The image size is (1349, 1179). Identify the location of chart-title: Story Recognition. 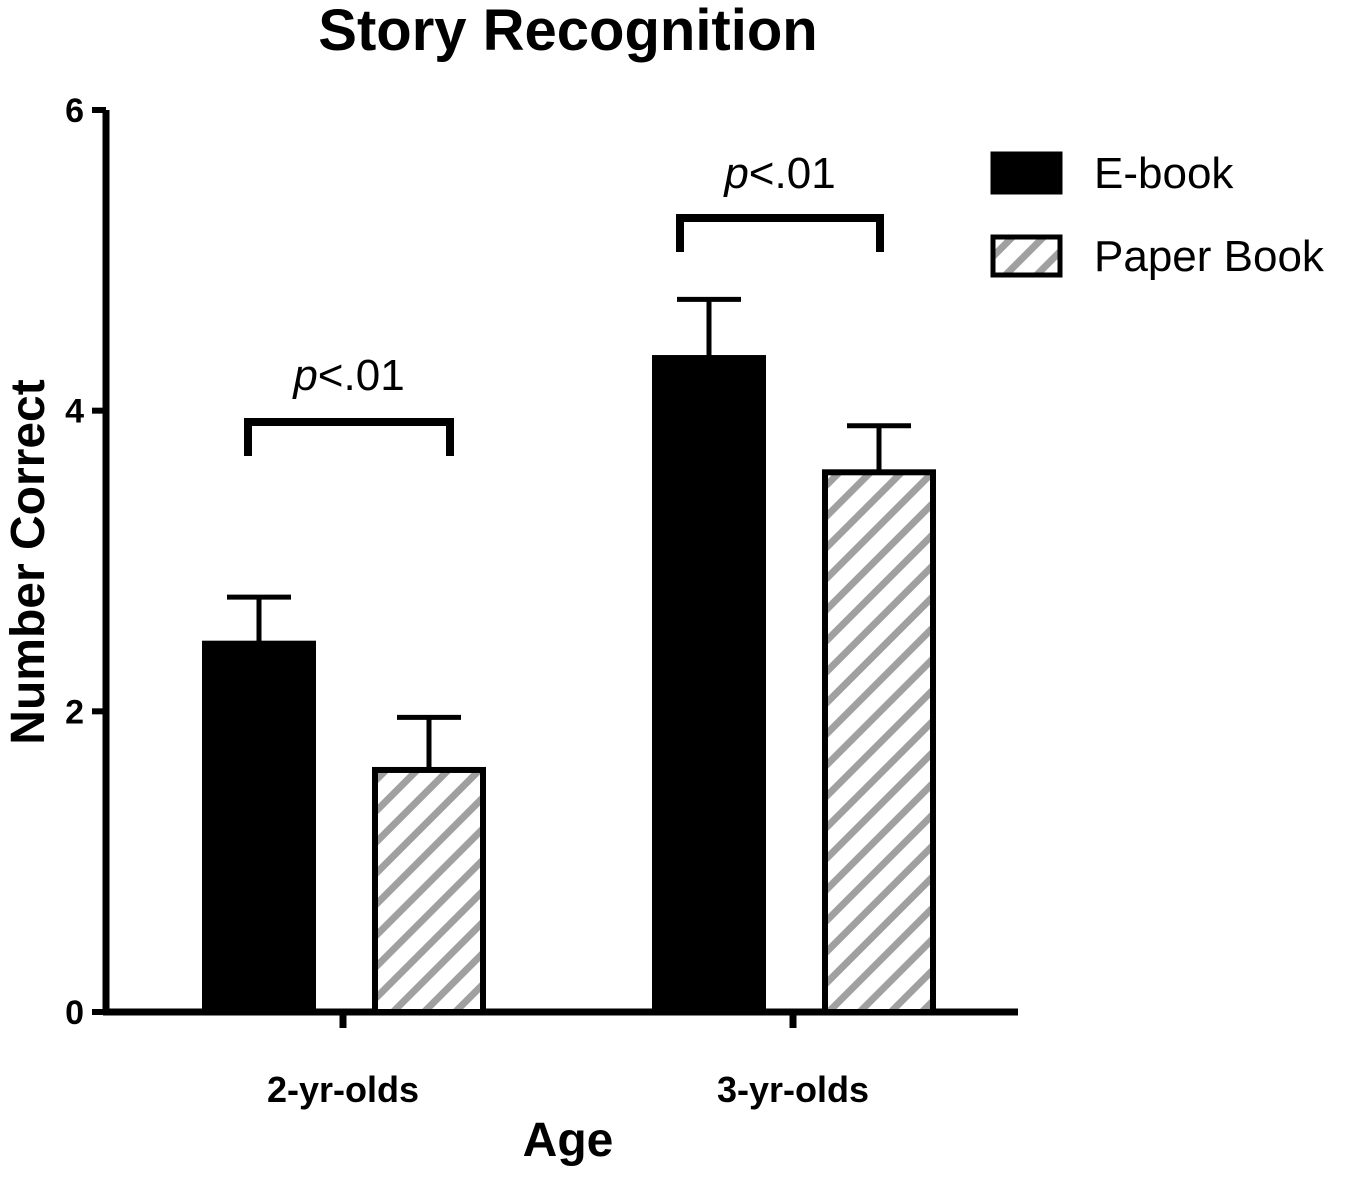
(567, 31).